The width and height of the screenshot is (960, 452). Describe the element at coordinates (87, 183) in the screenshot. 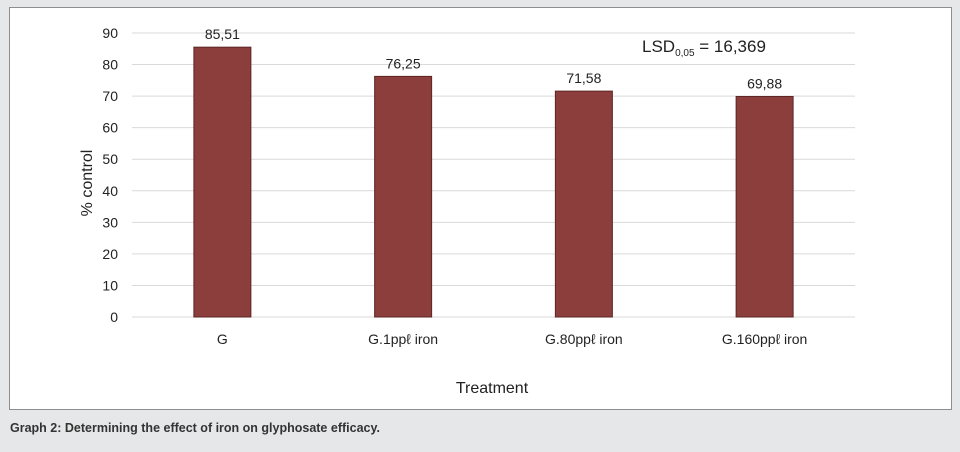

I see `y-axis-label: % control` at that location.